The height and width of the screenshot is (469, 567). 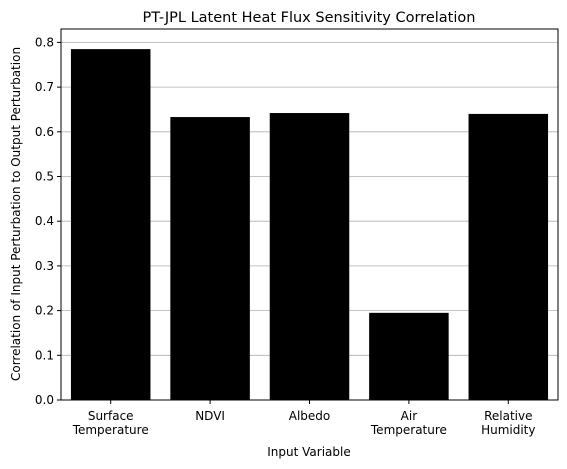 I want to click on y-axis-ticks: 0.0 0.1 0.2 0.3 0.4 0.5 0.6 0.7 0.8, so click(x=48, y=221).